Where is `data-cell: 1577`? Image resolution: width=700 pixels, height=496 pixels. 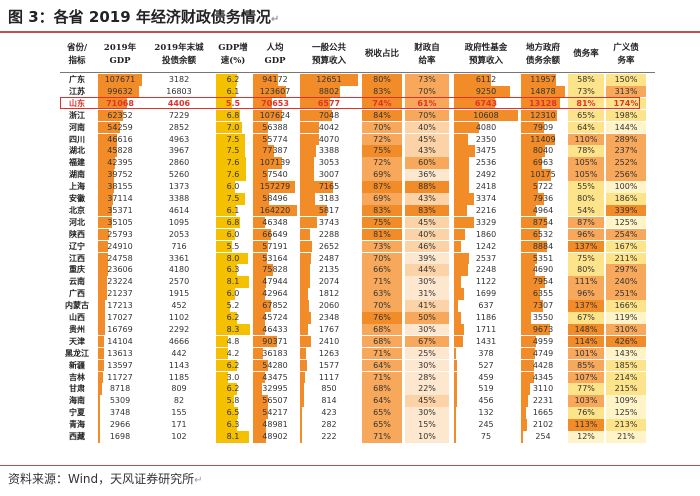
data-cell: 1577 is located at coordinates (329, 365).